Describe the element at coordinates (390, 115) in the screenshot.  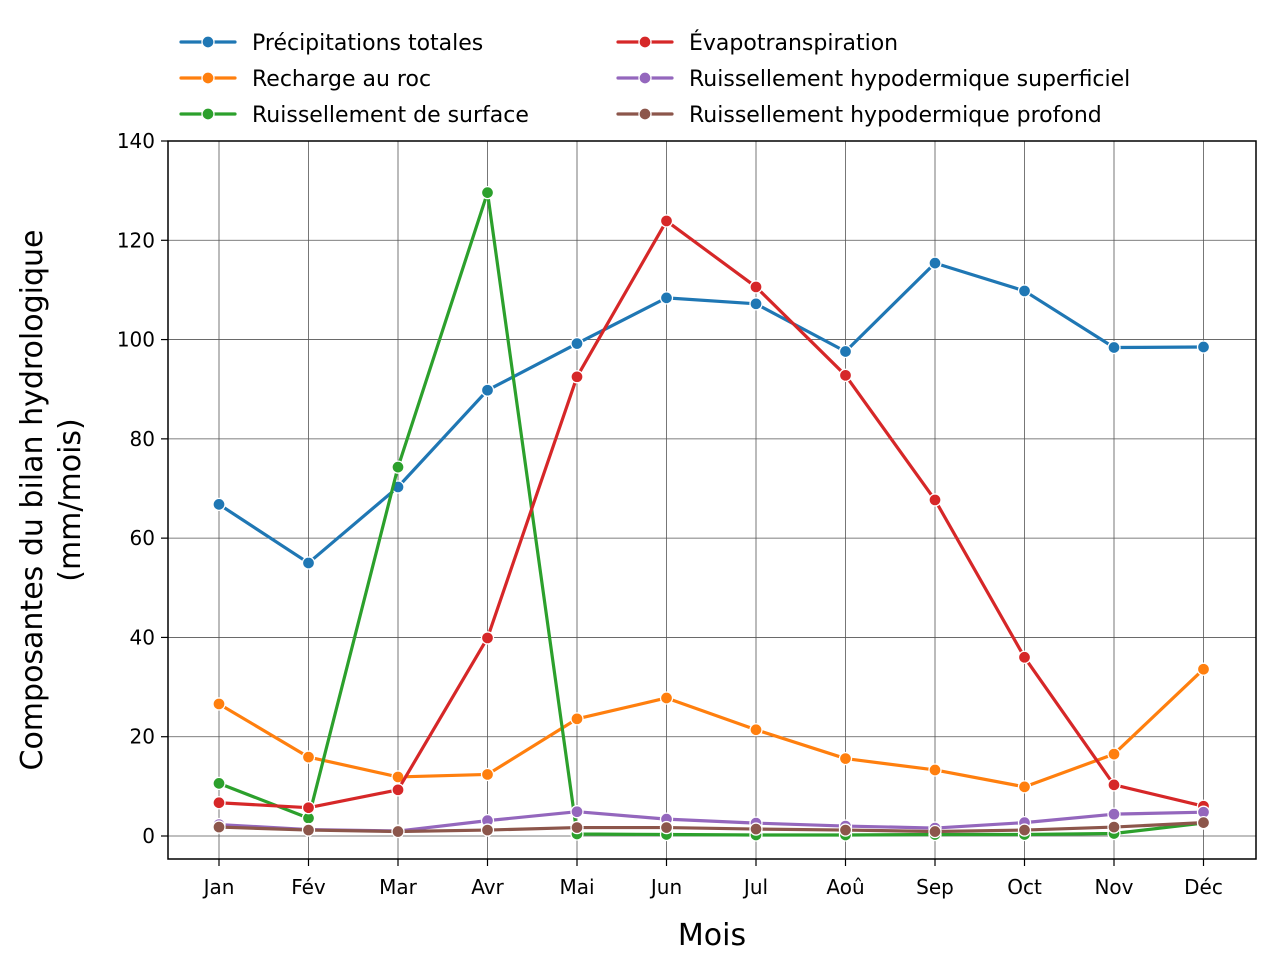
I see `legend-label: Ruissellement de surface` at that location.